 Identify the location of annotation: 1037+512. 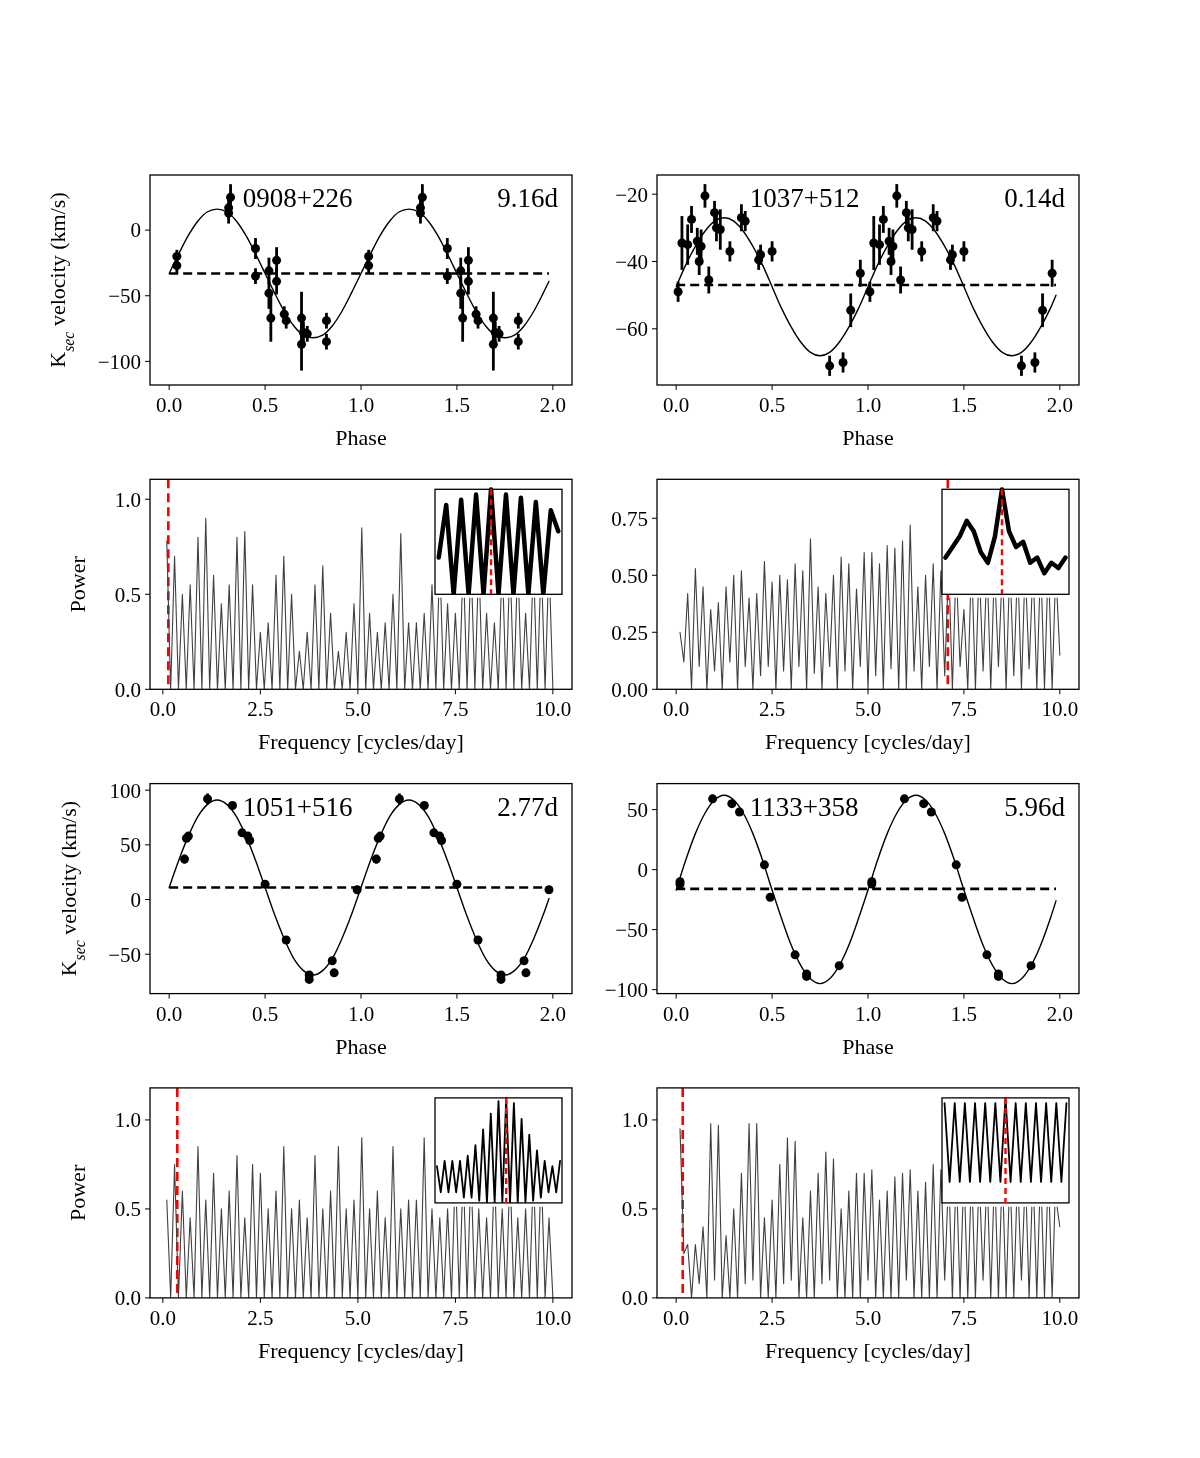
(804, 198).